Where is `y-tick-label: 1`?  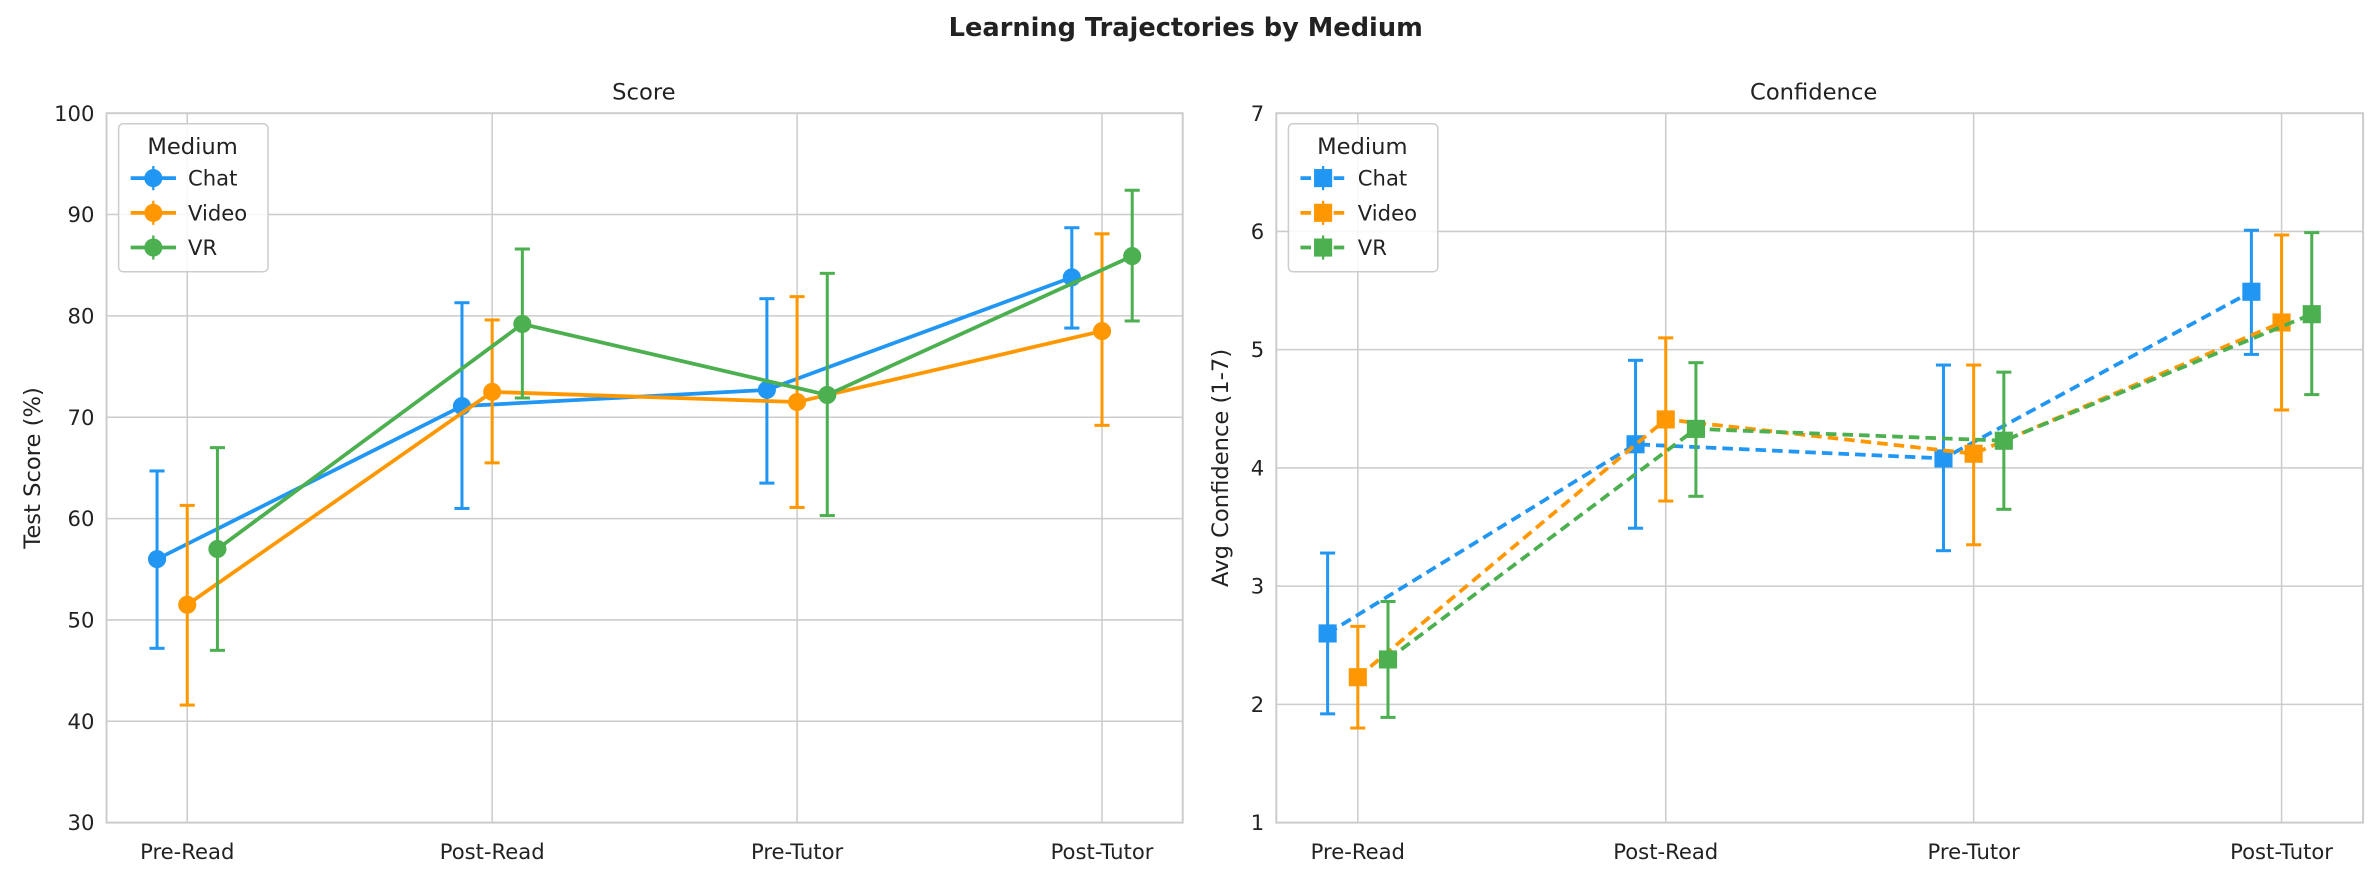 y-tick-label: 1 is located at coordinates (1257, 822).